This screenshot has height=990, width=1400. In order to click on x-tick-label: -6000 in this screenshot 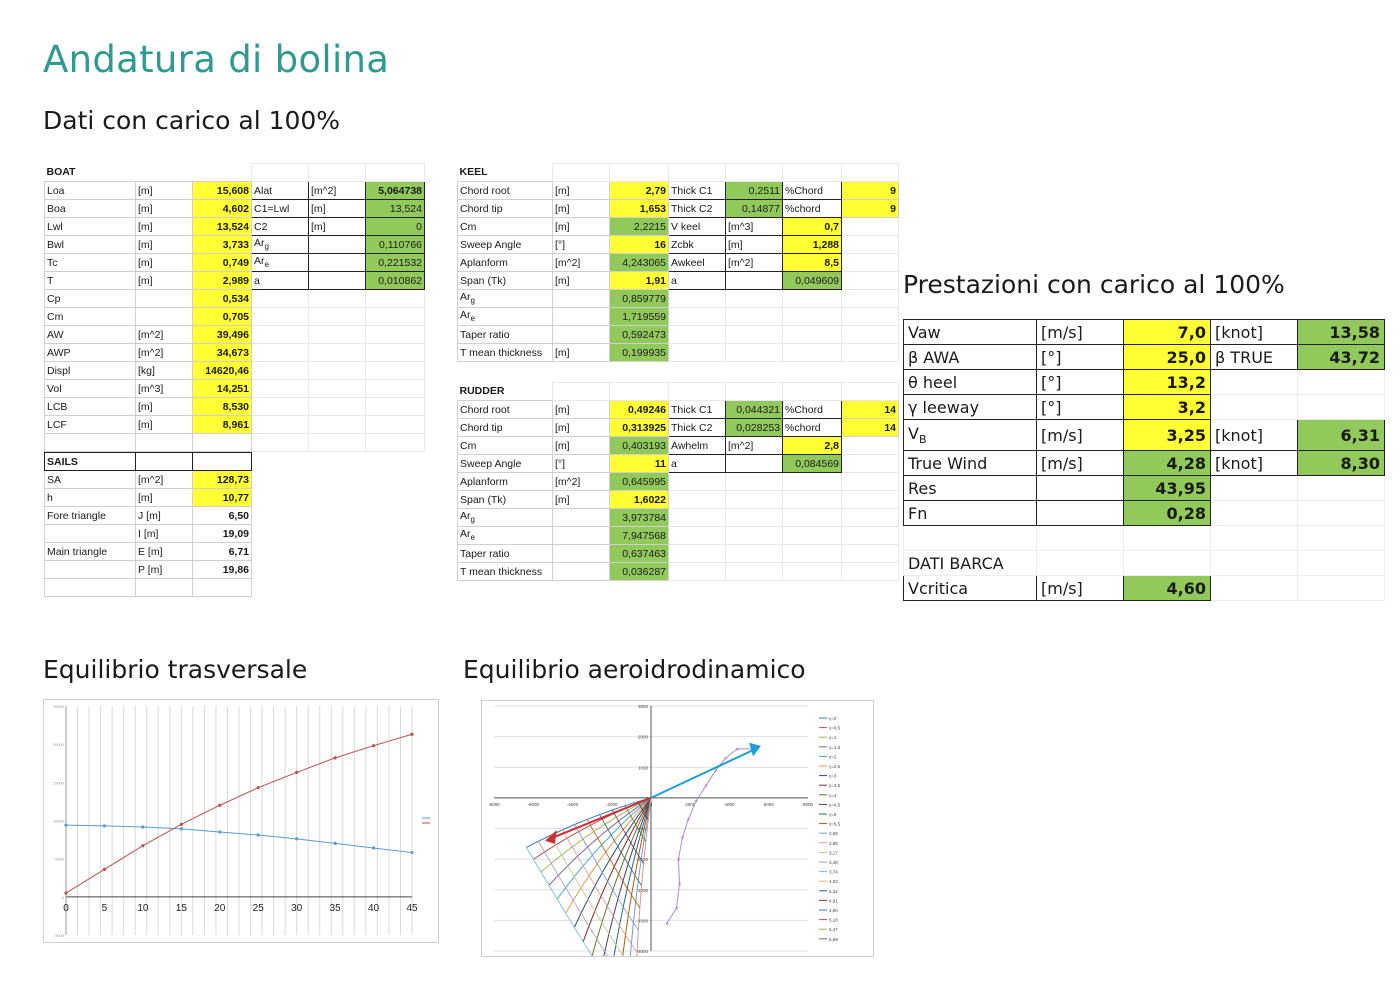, I will do `click(533, 804)`.